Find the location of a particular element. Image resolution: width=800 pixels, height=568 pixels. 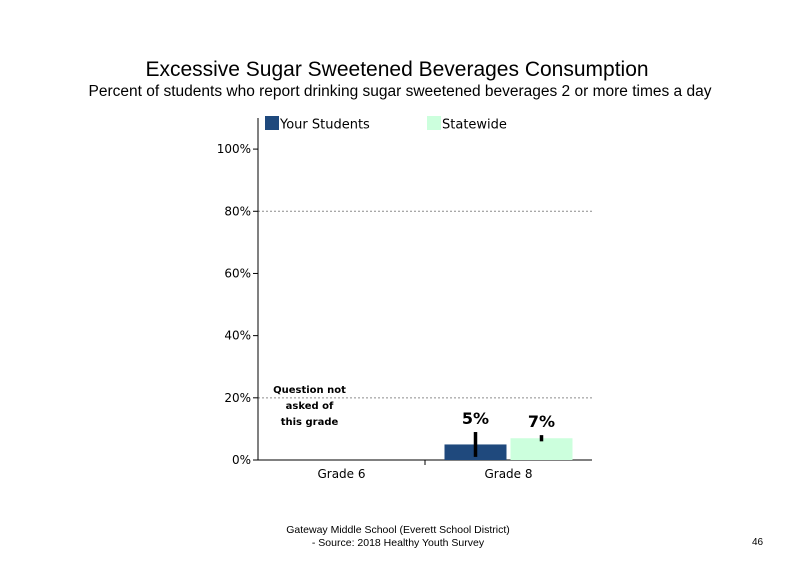

legend-label: Statewide is located at coordinates (474, 125).